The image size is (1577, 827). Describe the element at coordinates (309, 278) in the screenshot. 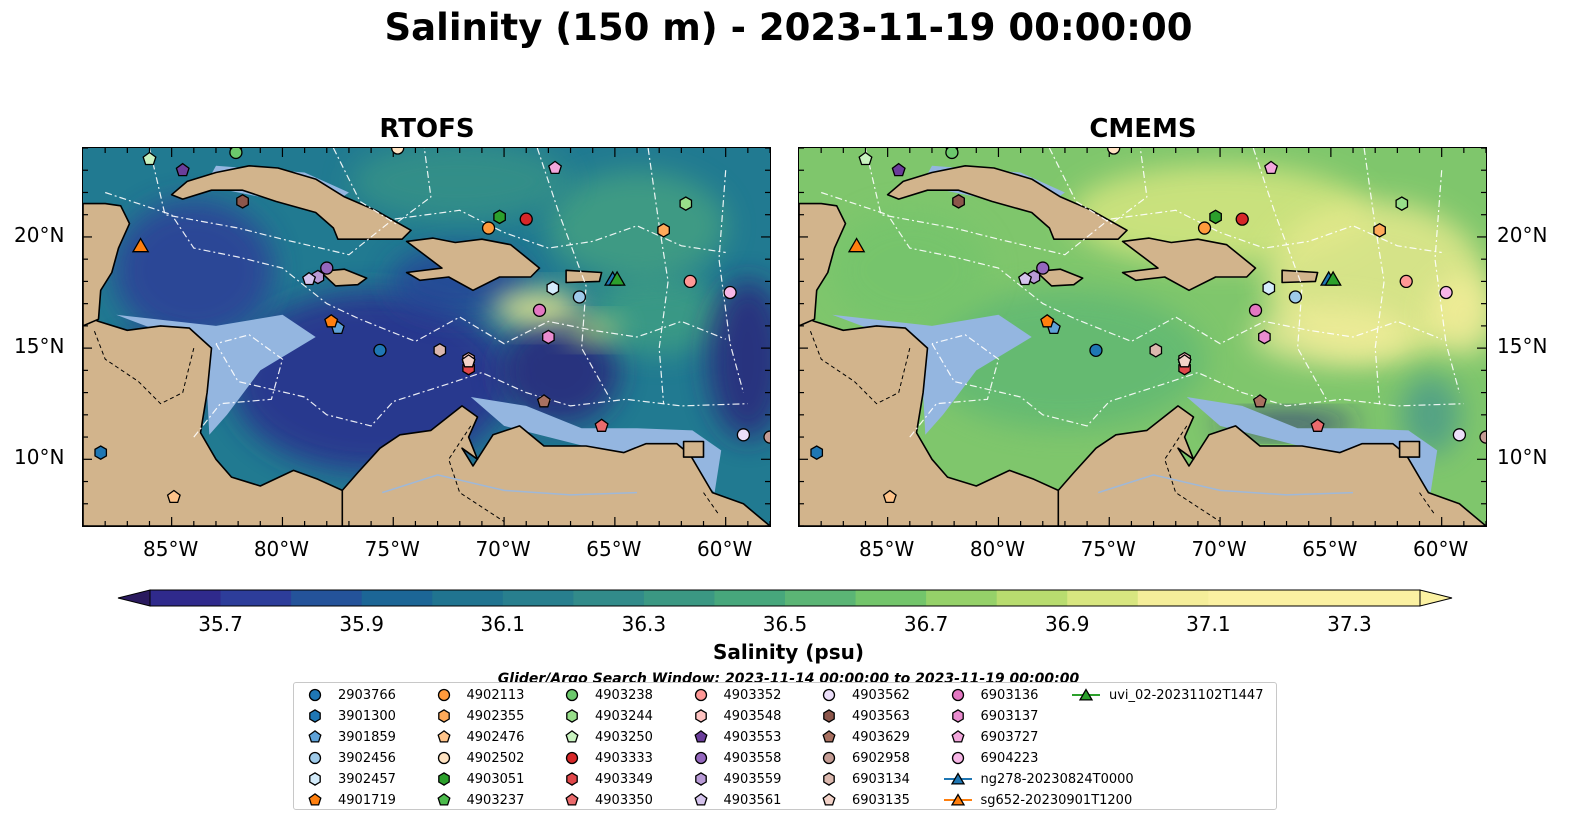

I see `platform-4903561-marker` at that location.